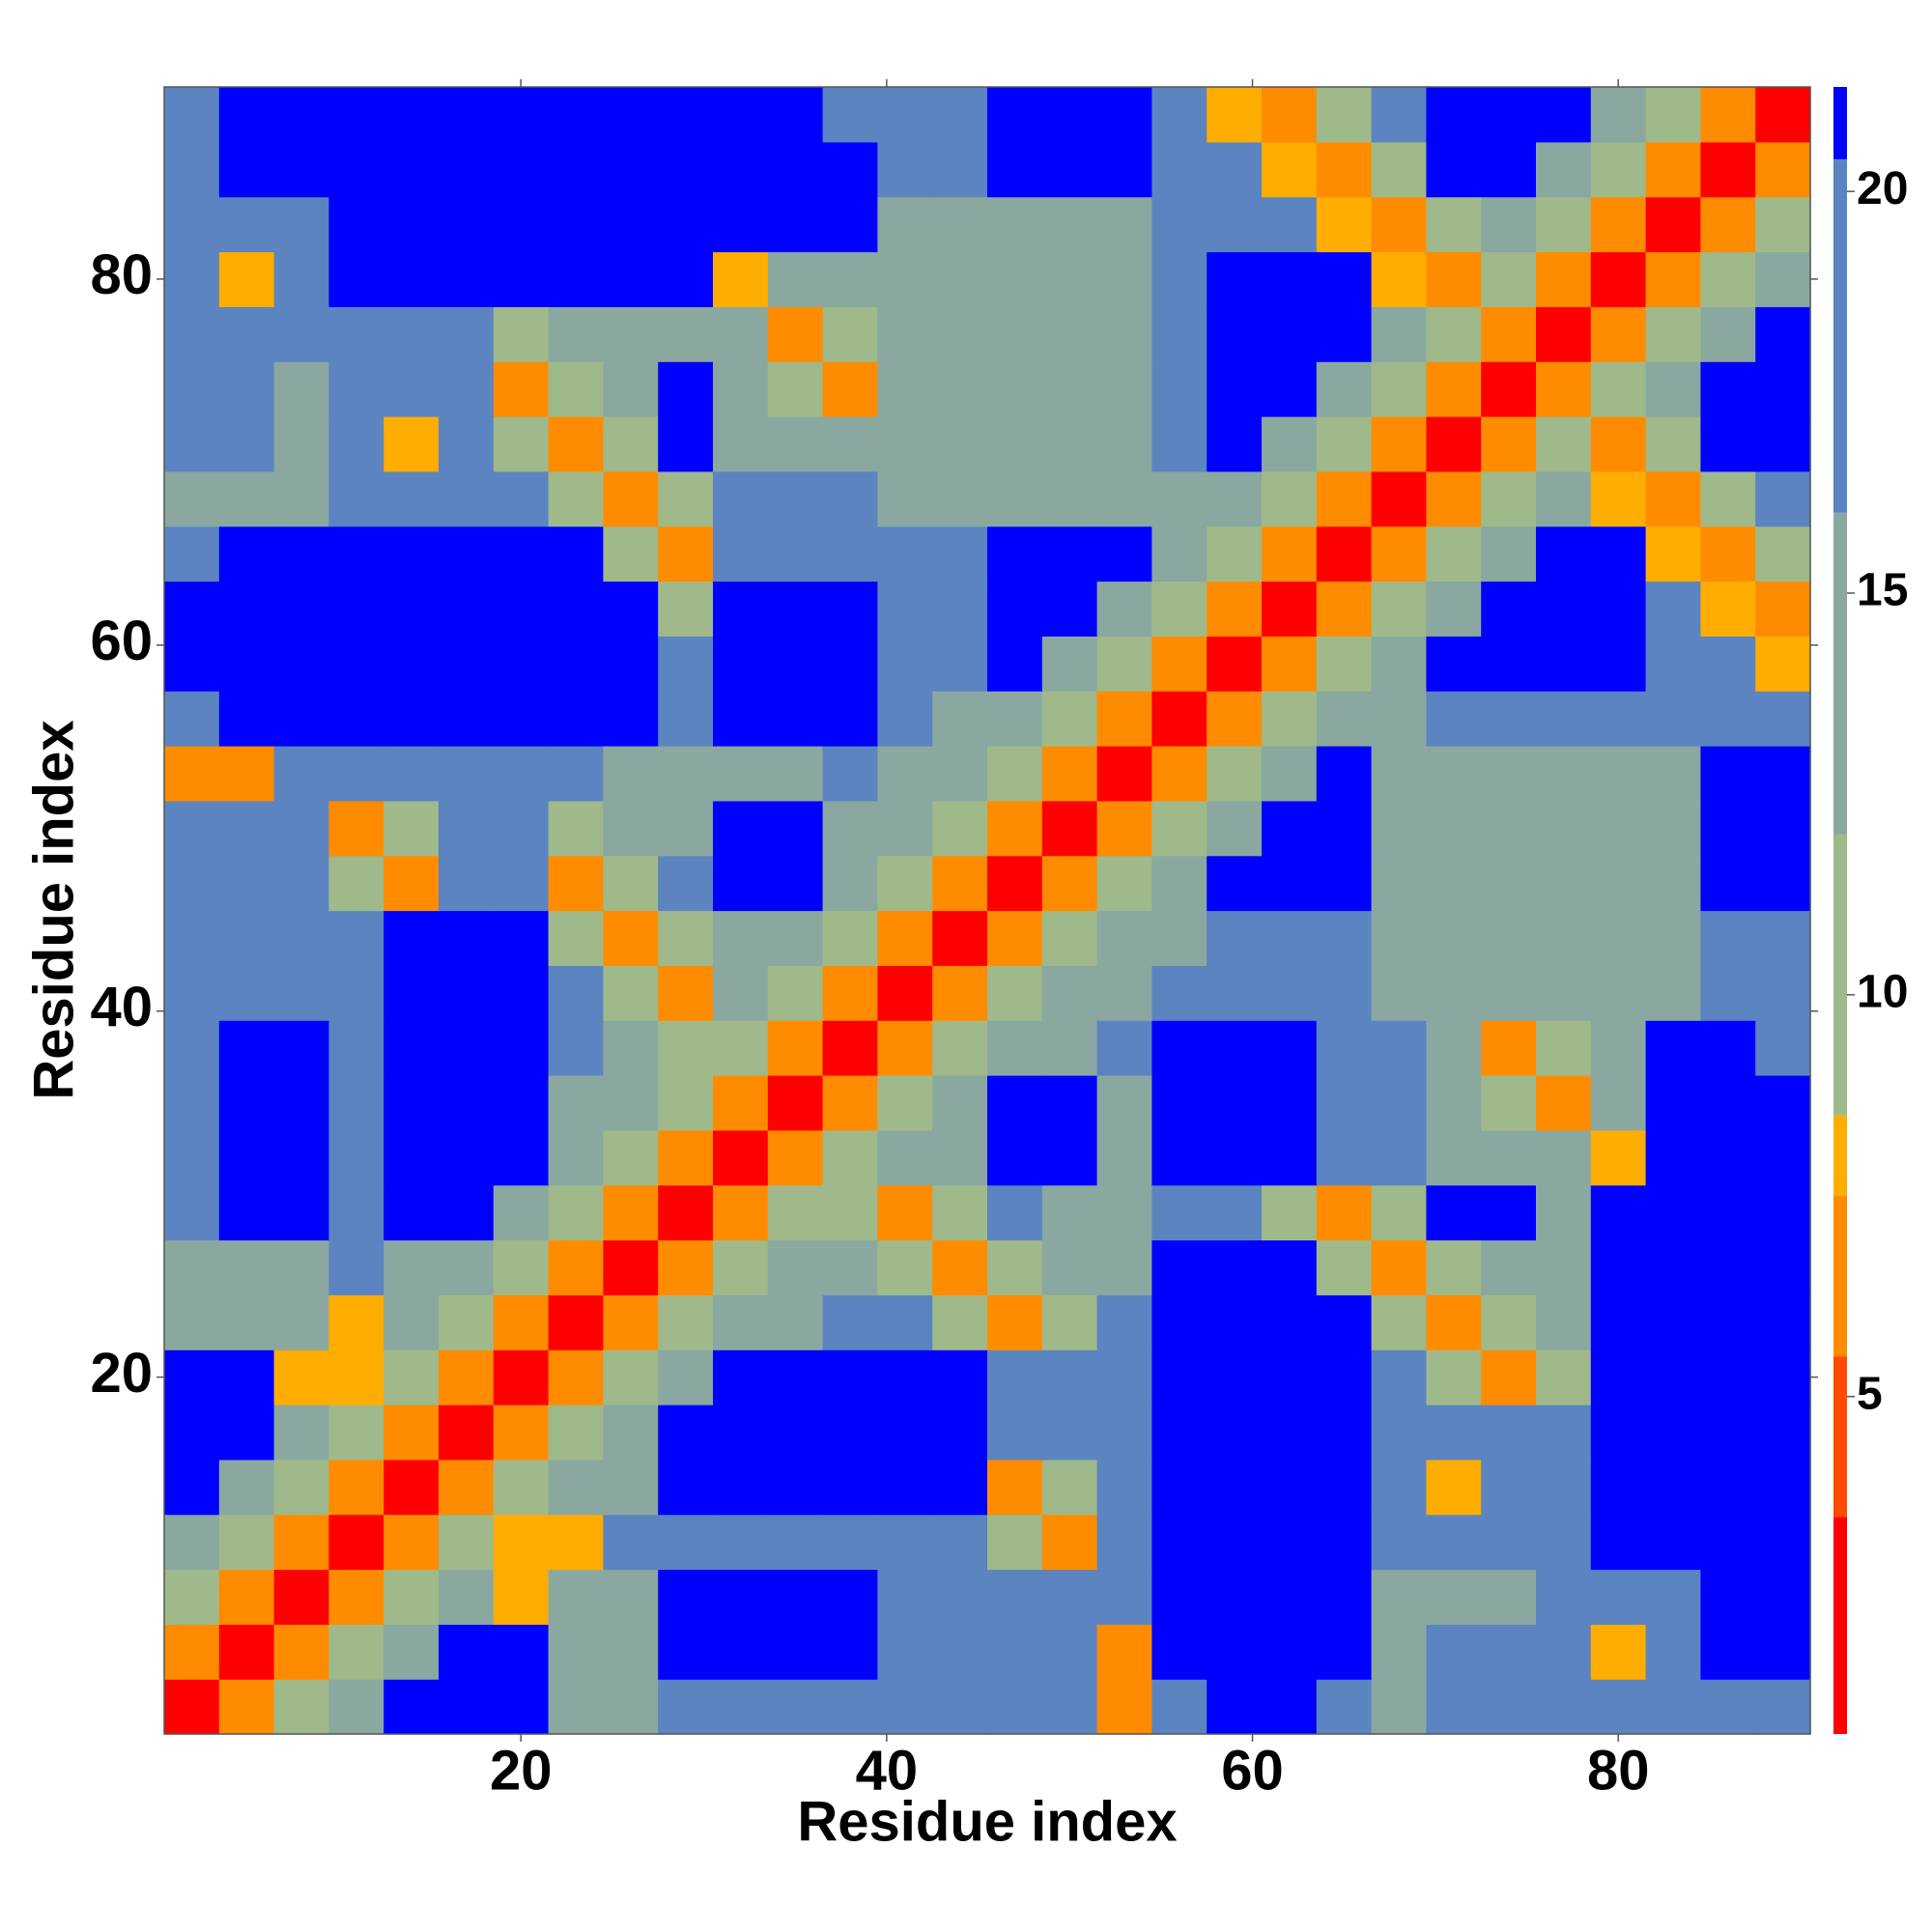  What do you see at coordinates (121, 274) in the screenshot?
I see `y-tick-label: 80` at bounding box center [121, 274].